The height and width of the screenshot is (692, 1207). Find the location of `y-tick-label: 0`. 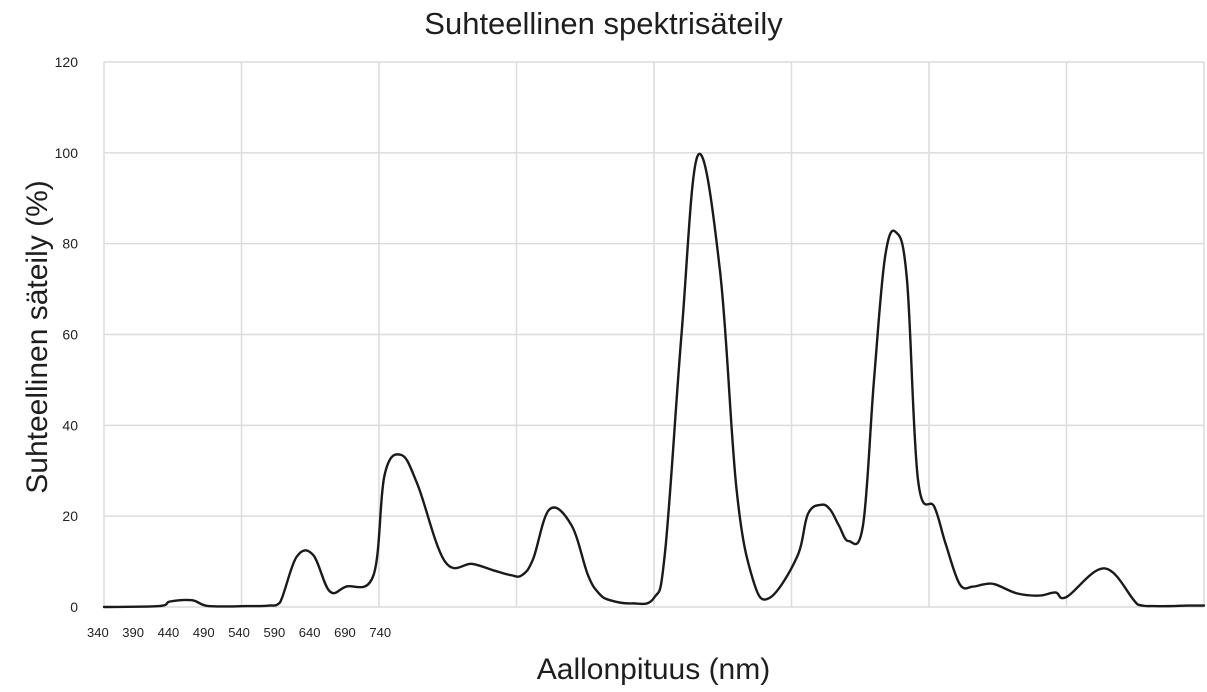

y-tick-label: 0 is located at coordinates (74, 607).